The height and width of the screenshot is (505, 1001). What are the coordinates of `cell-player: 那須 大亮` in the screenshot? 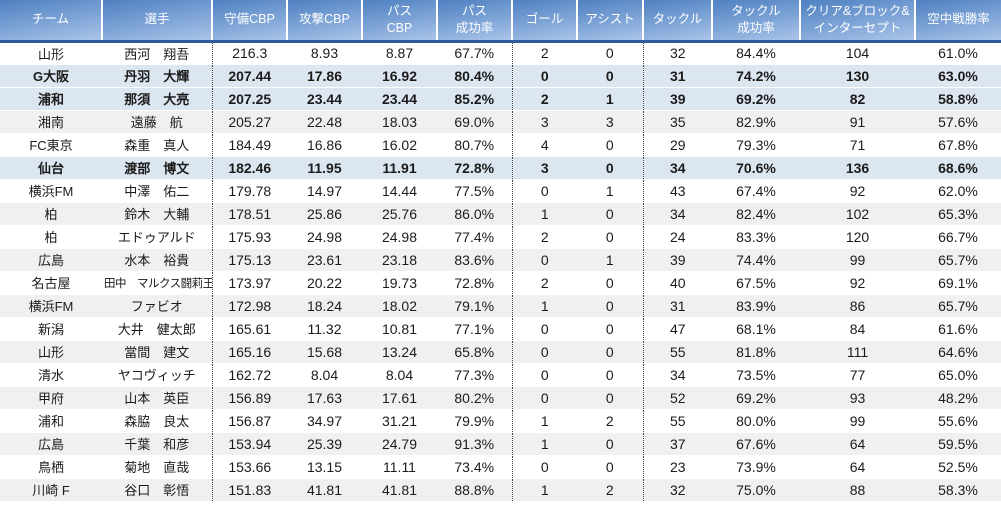 It's located at (157, 99).